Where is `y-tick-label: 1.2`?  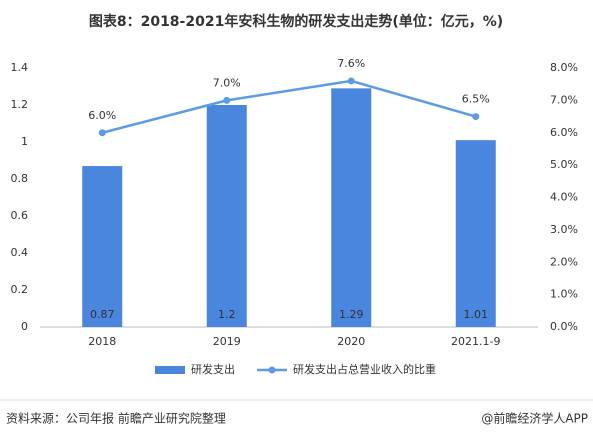
y-tick-label: 1.2 is located at coordinates (20, 104).